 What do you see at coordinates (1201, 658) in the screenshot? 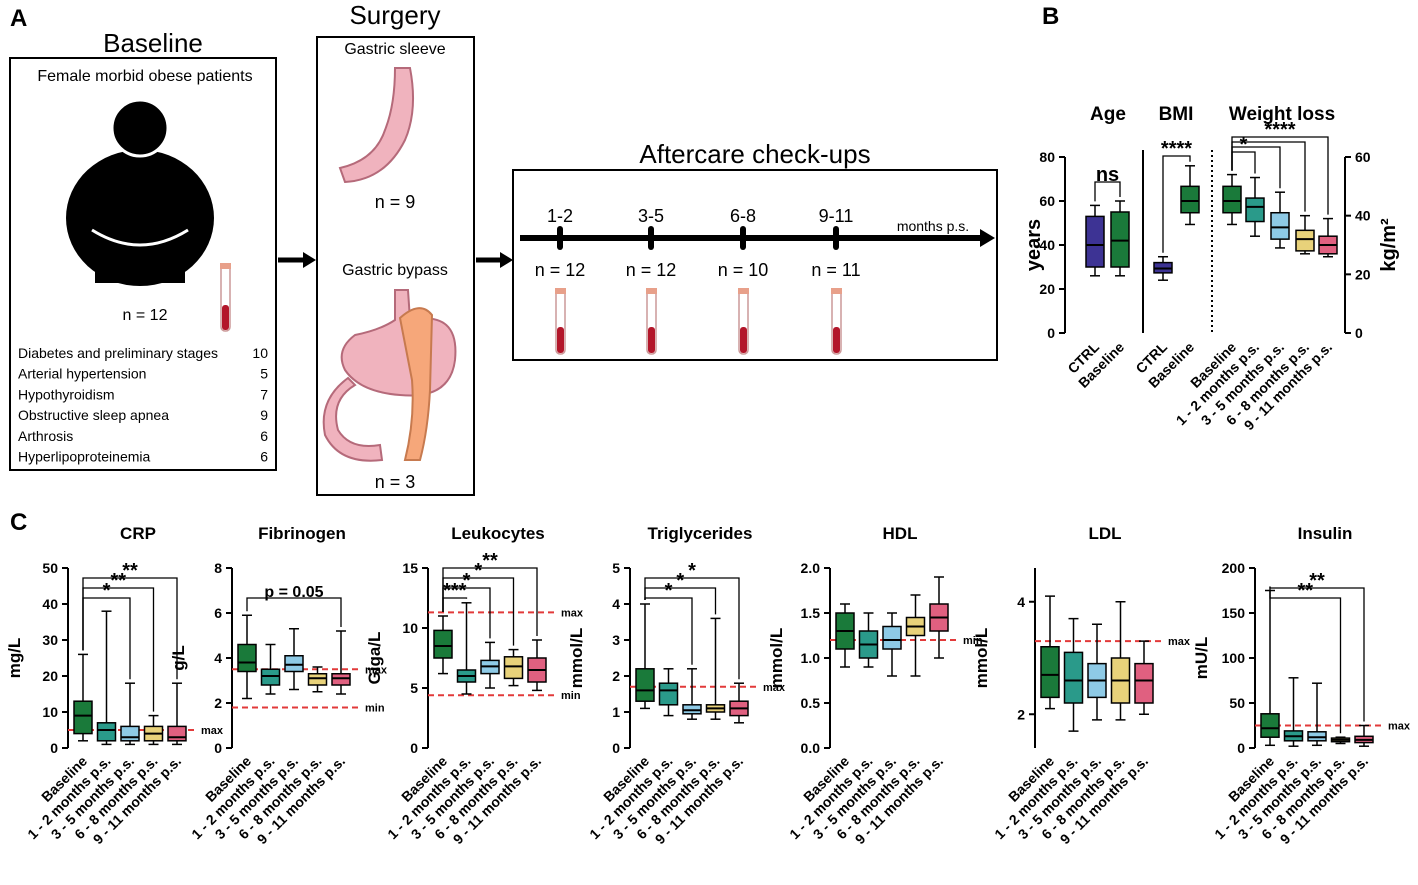
I see `y-axis-label: mU/L` at bounding box center [1201, 658].